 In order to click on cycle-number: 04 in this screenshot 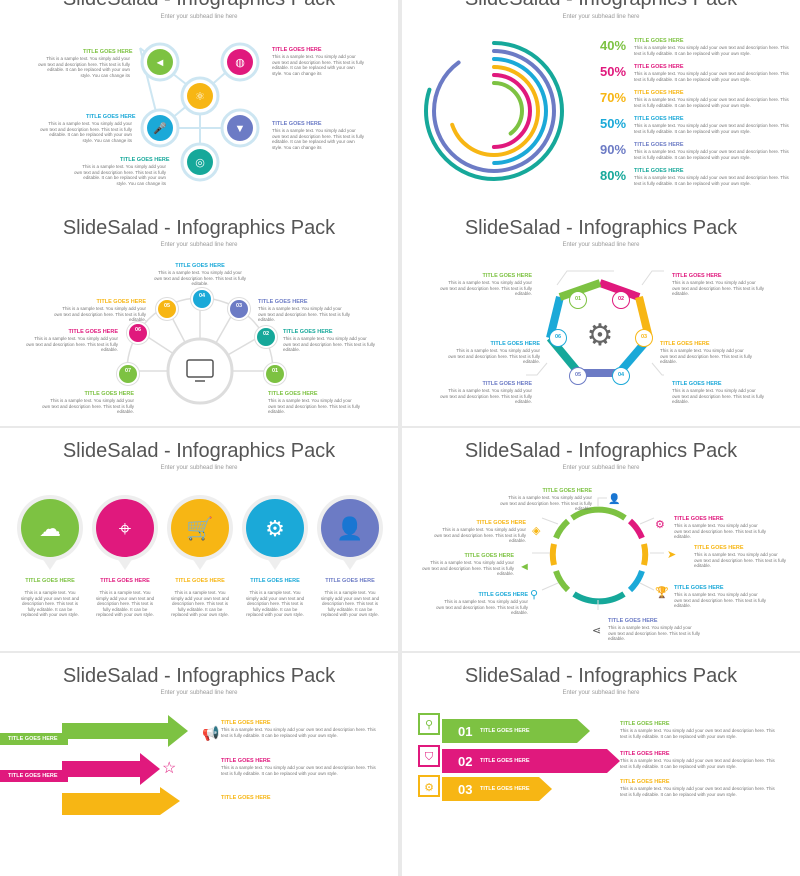, I will do `click(621, 375)`.